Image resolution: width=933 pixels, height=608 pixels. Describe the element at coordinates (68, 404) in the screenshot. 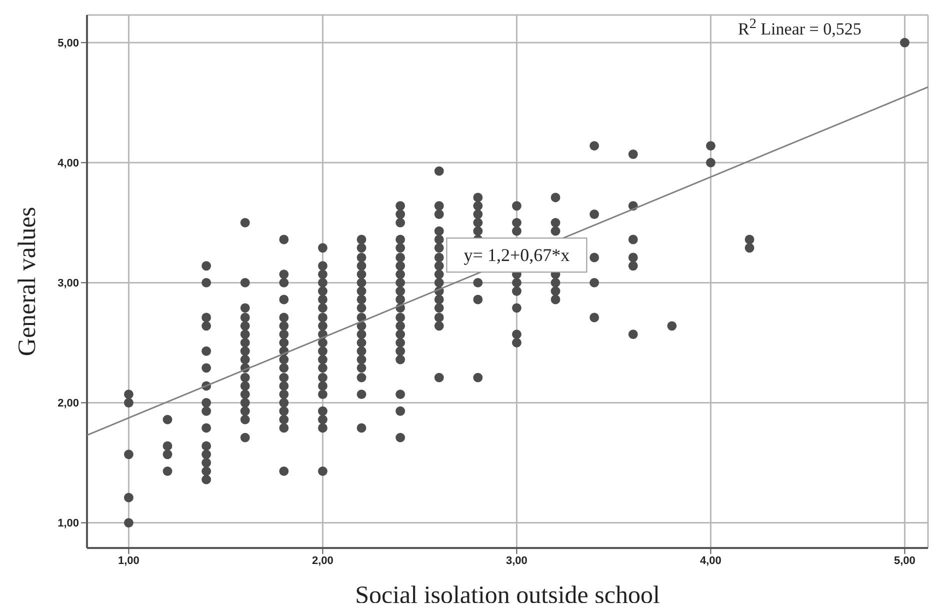

I see `y-tick-label: 2,00` at that location.